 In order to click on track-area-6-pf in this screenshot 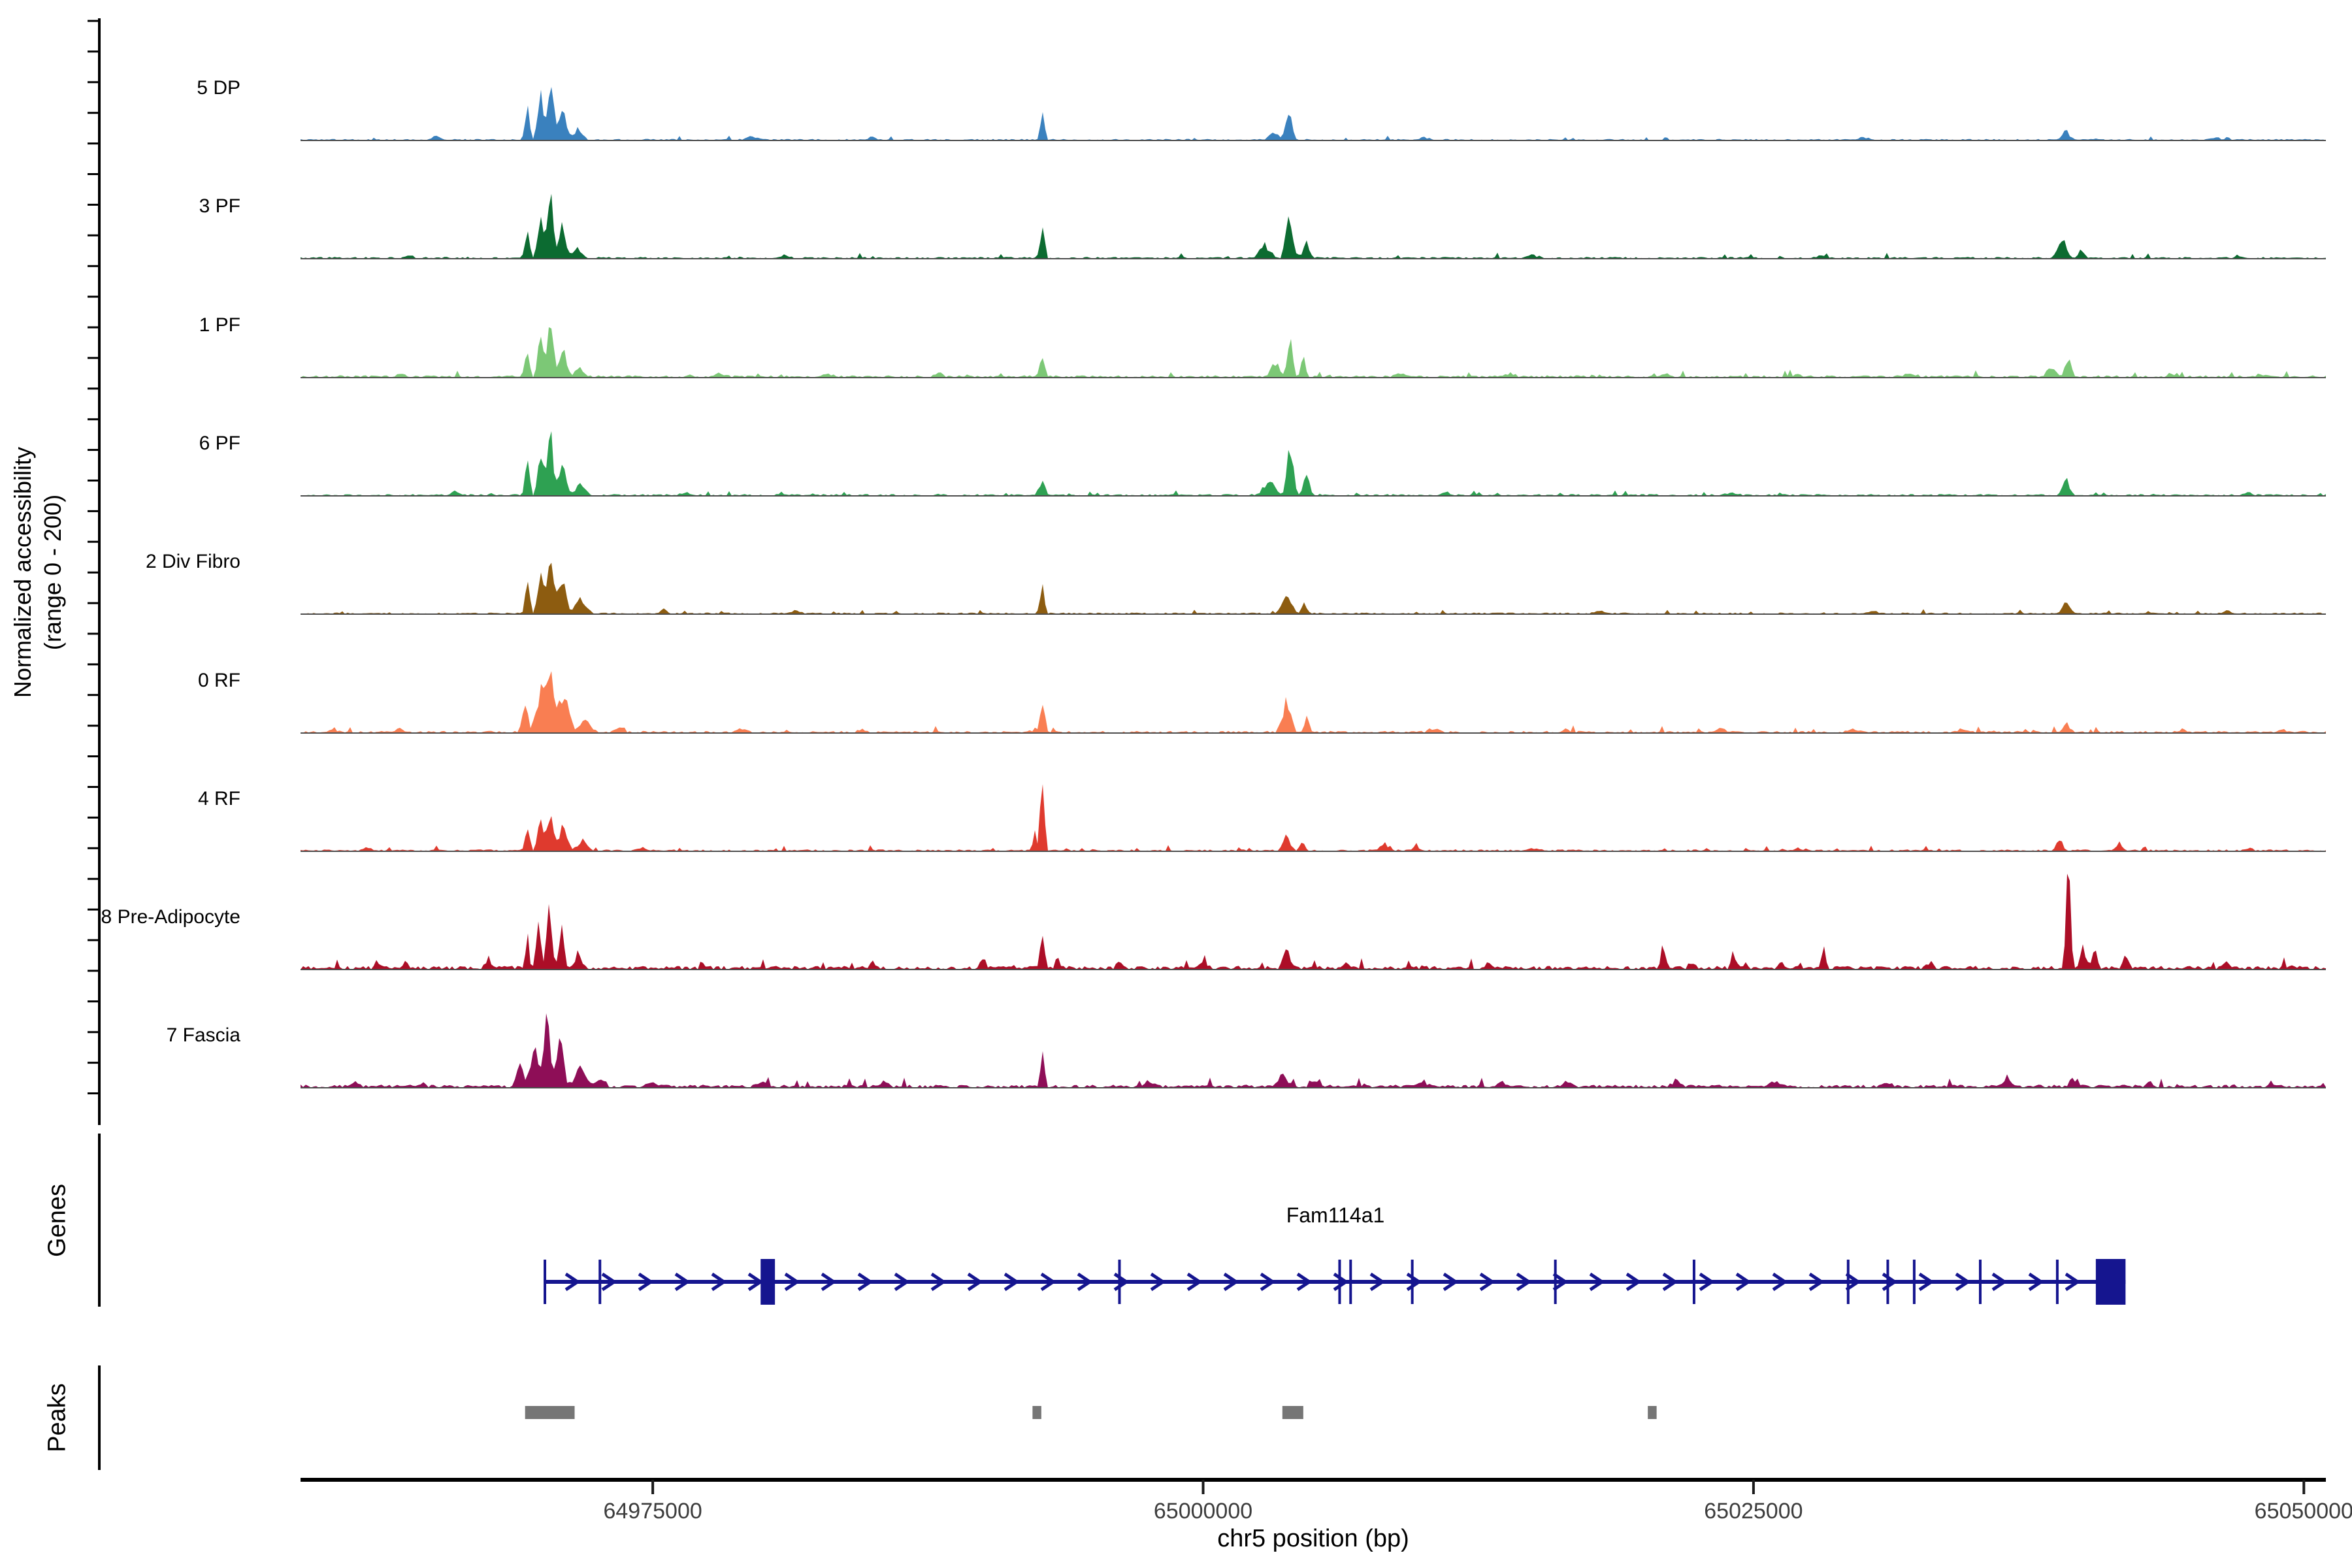, I will do `click(1313, 463)`.